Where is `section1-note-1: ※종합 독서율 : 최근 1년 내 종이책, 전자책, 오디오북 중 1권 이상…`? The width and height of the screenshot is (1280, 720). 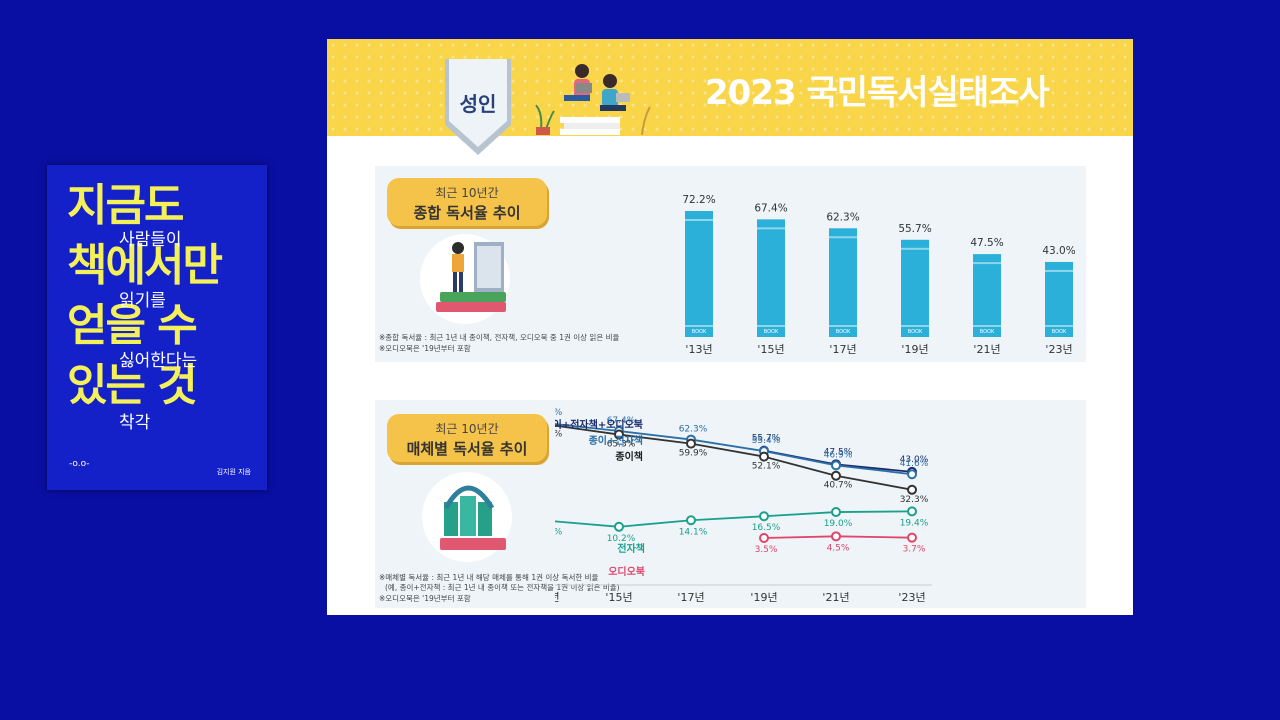
section1-note-1: ※종합 독서율 : 최근 1년 내 종이책, 전자책, 오디오북 중 1권 이상… is located at coordinates (499, 337).